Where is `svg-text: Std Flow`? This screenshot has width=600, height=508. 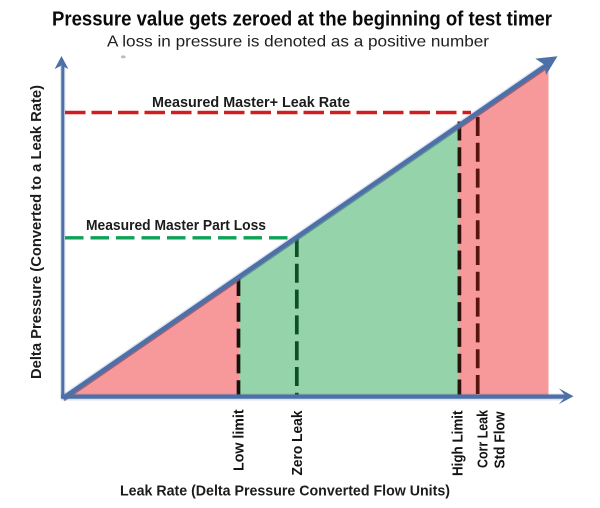 svg-text: Std Flow is located at coordinates (500, 439).